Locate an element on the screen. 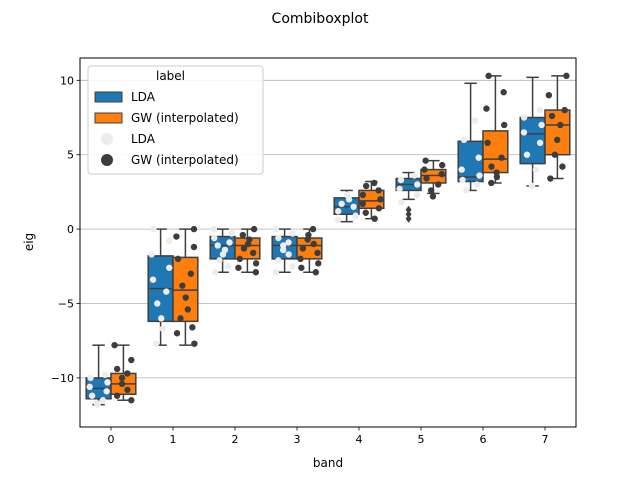 The height and width of the screenshot is (480, 640). x-tick-label: 6 is located at coordinates (483, 439).